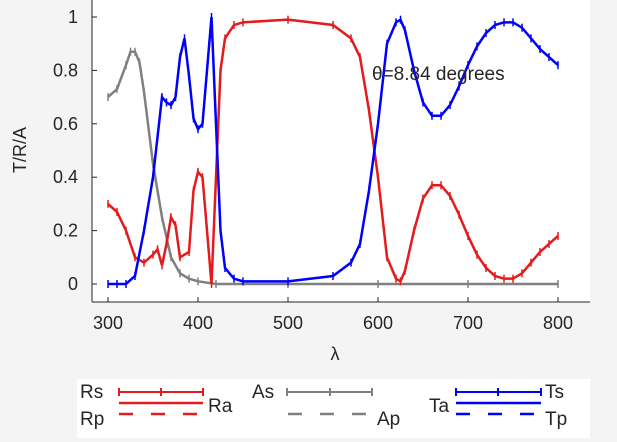 The height and width of the screenshot is (442, 617). I want to click on x-tick-label: 600, so click(378, 323).